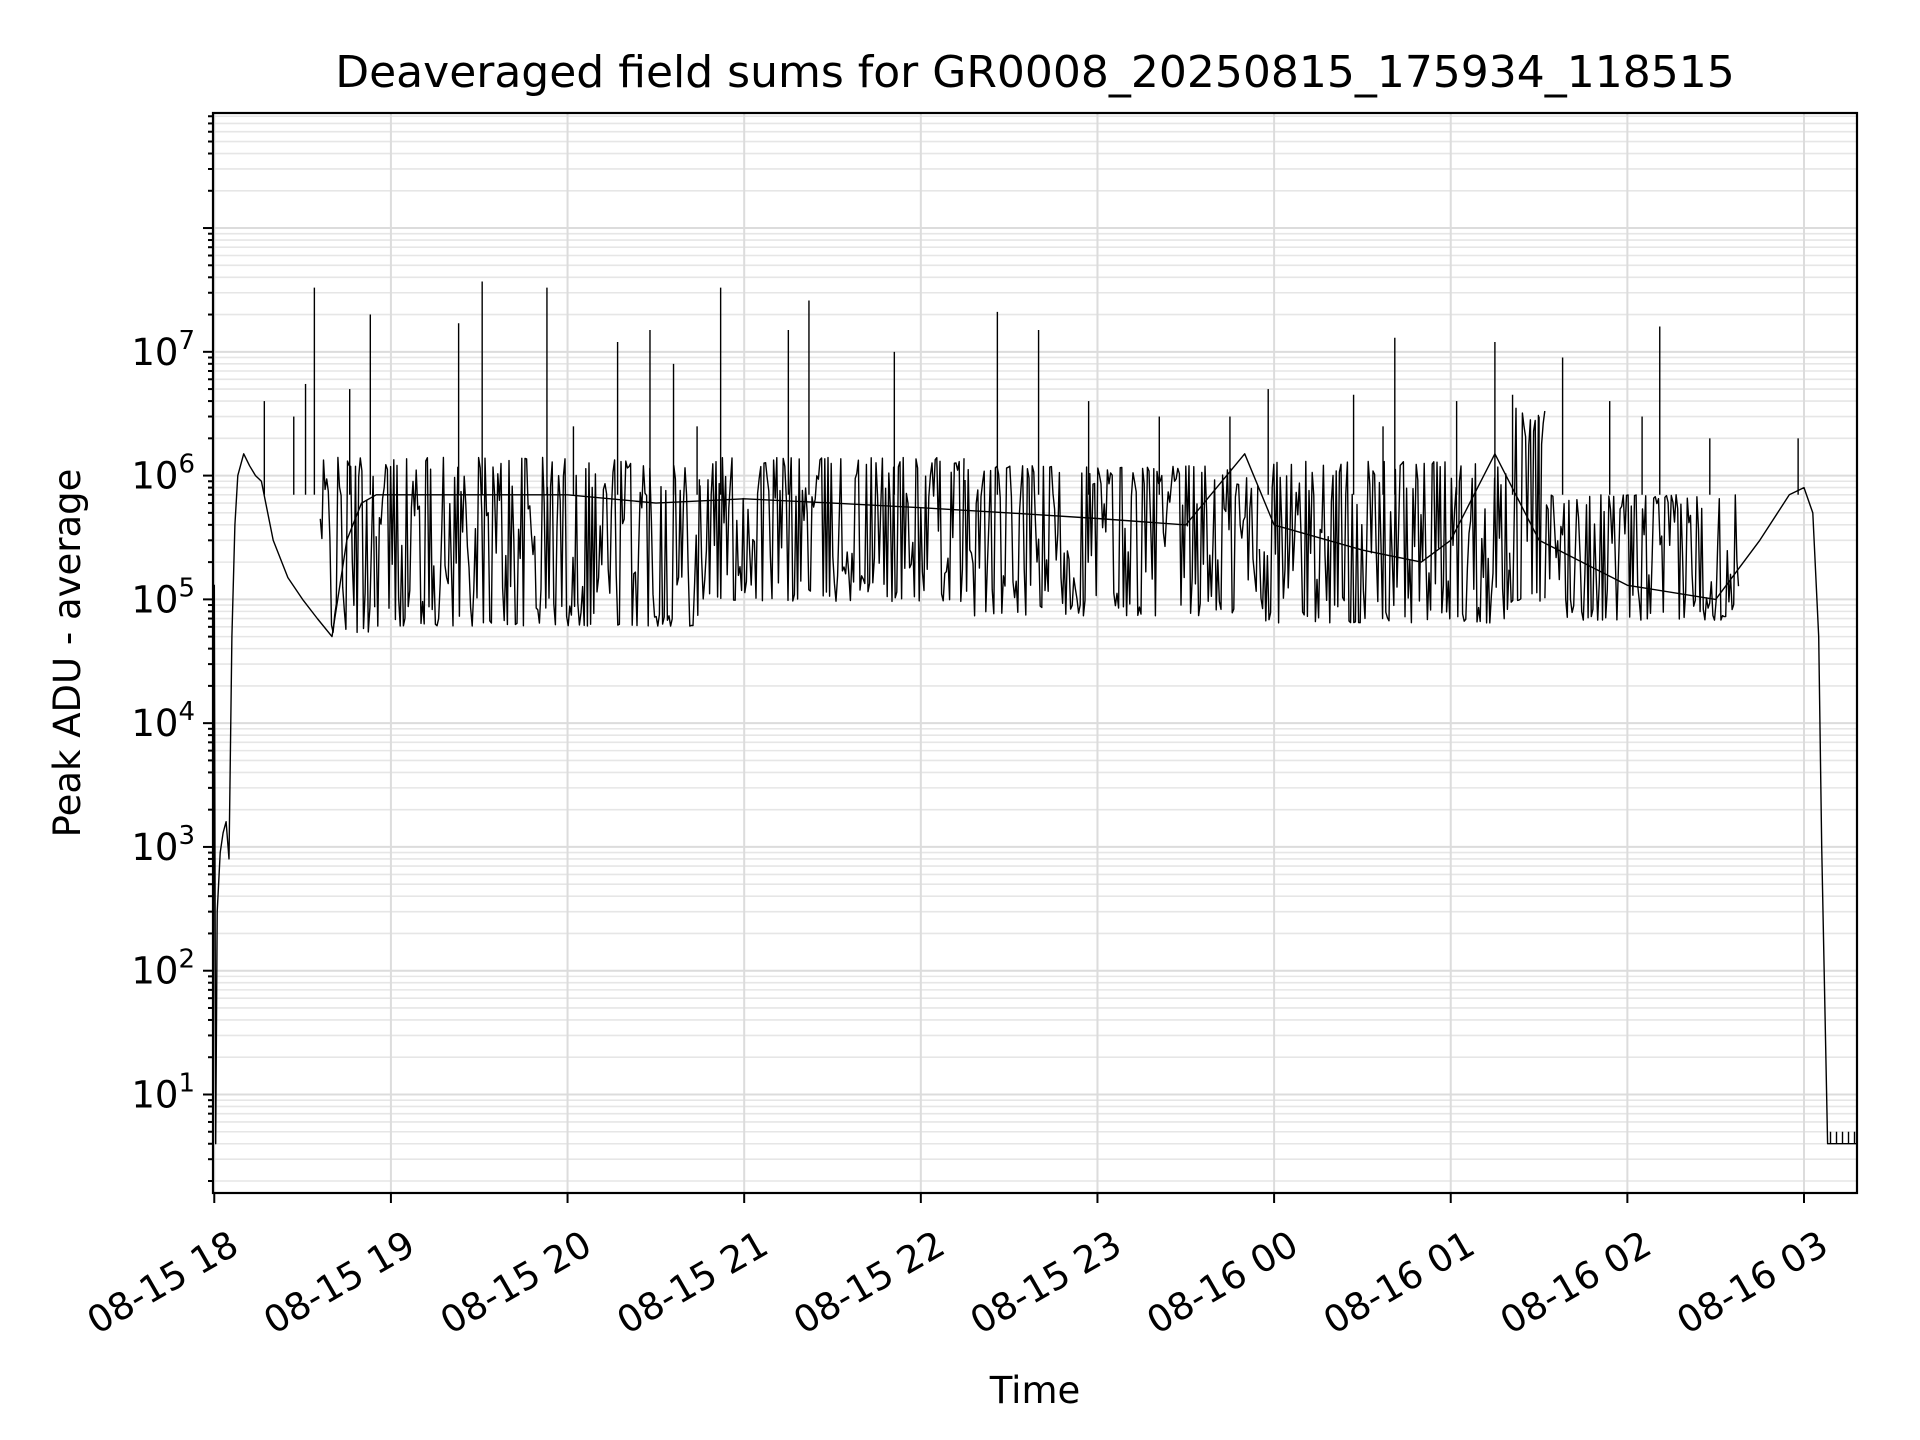 The image size is (1920, 1440). I want to click on y-tick-label: 107, so click(163, 350).